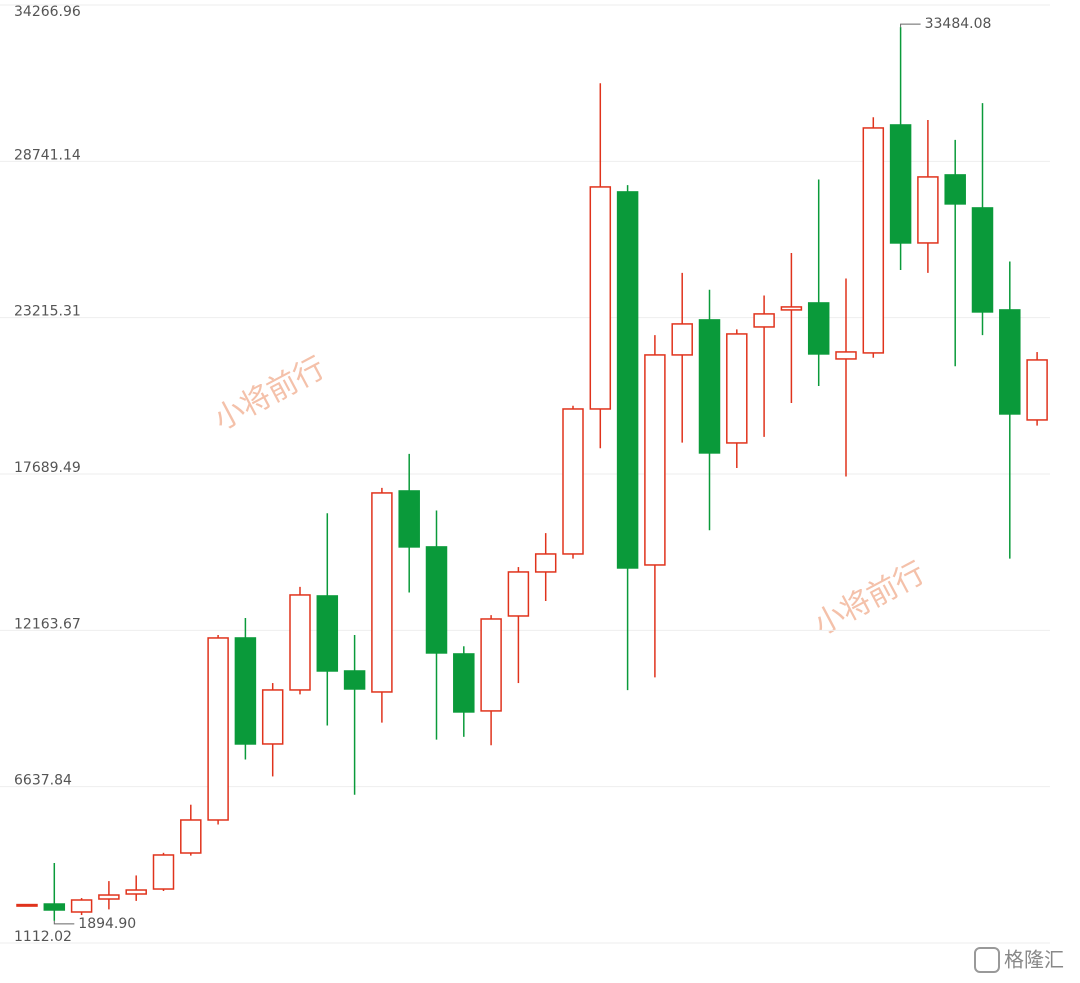 This screenshot has height=983, width=1080. Describe the element at coordinates (987, 960) in the screenshot. I see `logo-icon` at that location.